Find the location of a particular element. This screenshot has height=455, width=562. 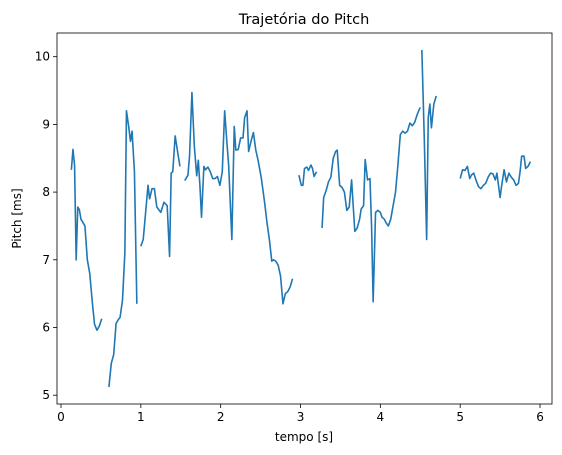

x-tick-label: 4 is located at coordinates (381, 417).